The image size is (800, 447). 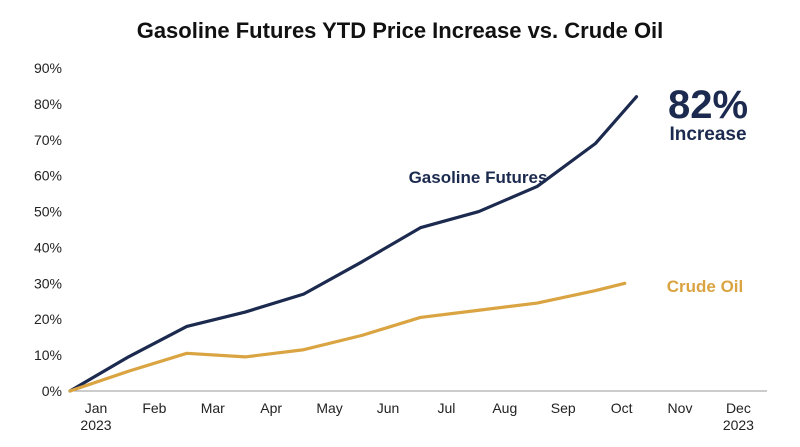 What do you see at coordinates (48, 355) in the screenshot?
I see `y-tick-label: 10%` at bounding box center [48, 355].